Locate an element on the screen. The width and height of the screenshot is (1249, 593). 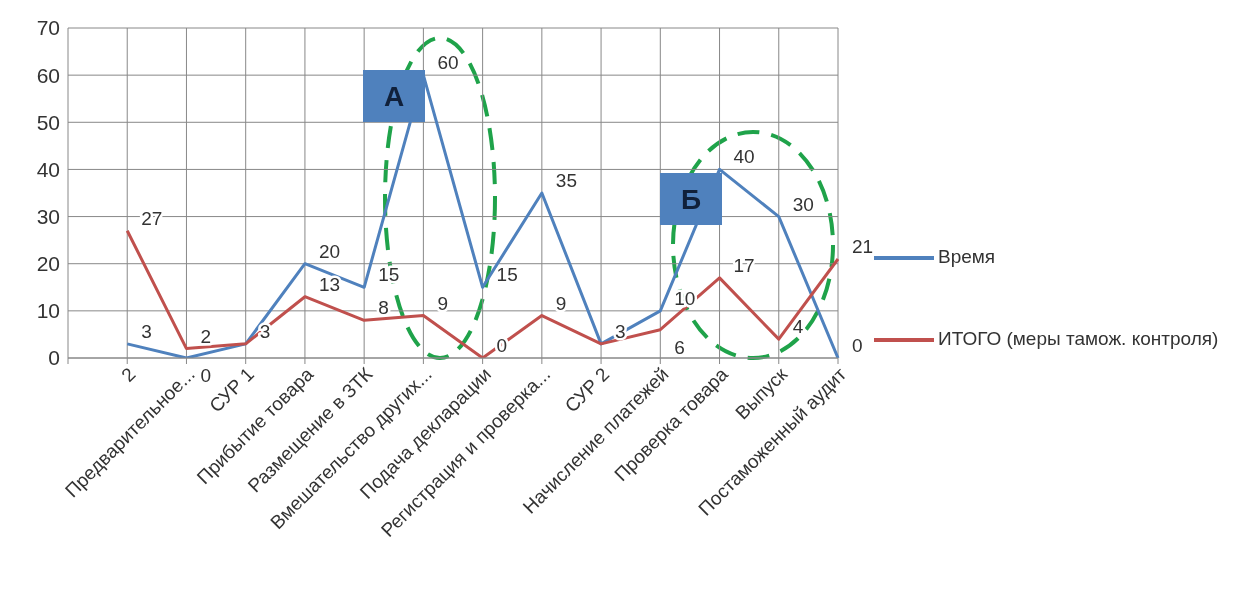
data-label: 40 is located at coordinates (744, 157).